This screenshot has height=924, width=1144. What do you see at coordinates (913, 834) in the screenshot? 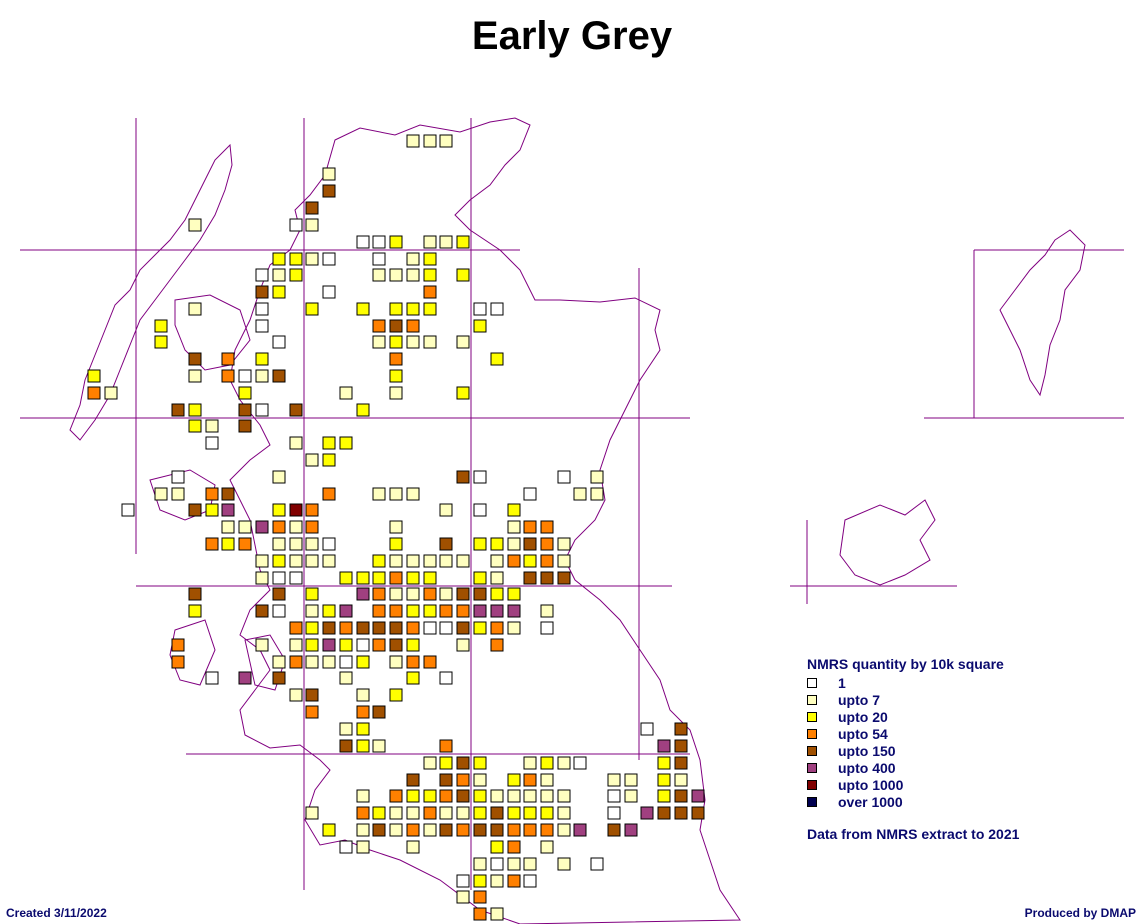
I see `data-source-note: Data from NMRS extract to 2021` at bounding box center [913, 834].